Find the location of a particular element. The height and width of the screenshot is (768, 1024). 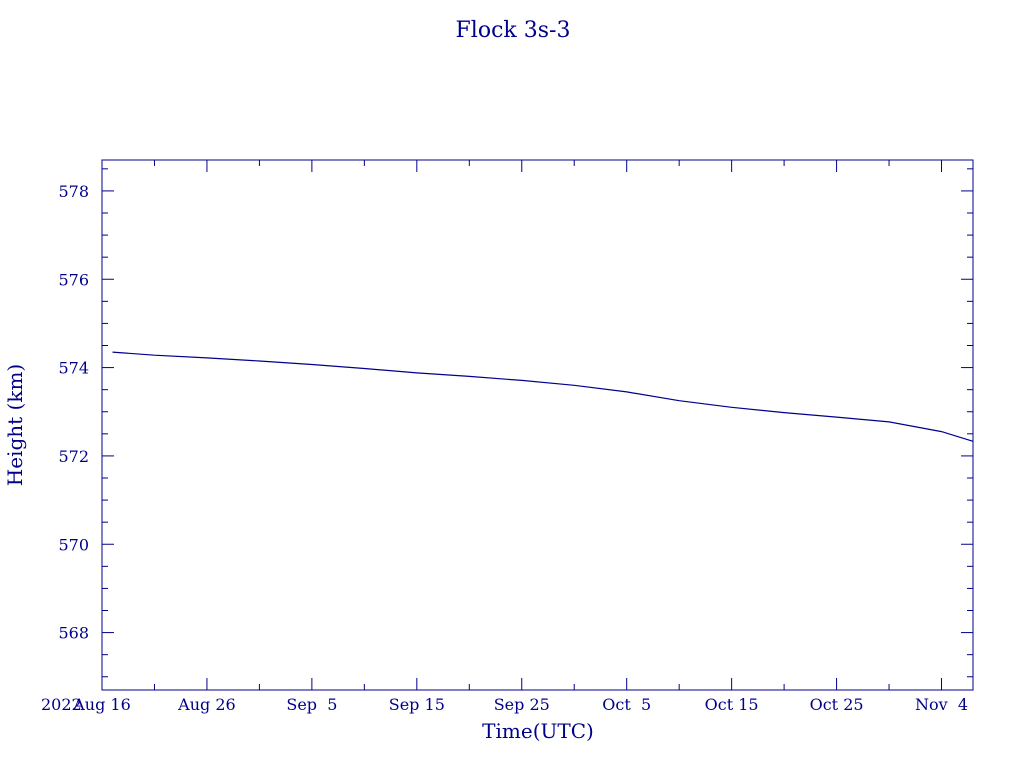

x-tick-label: Sep 5 is located at coordinates (311, 704).